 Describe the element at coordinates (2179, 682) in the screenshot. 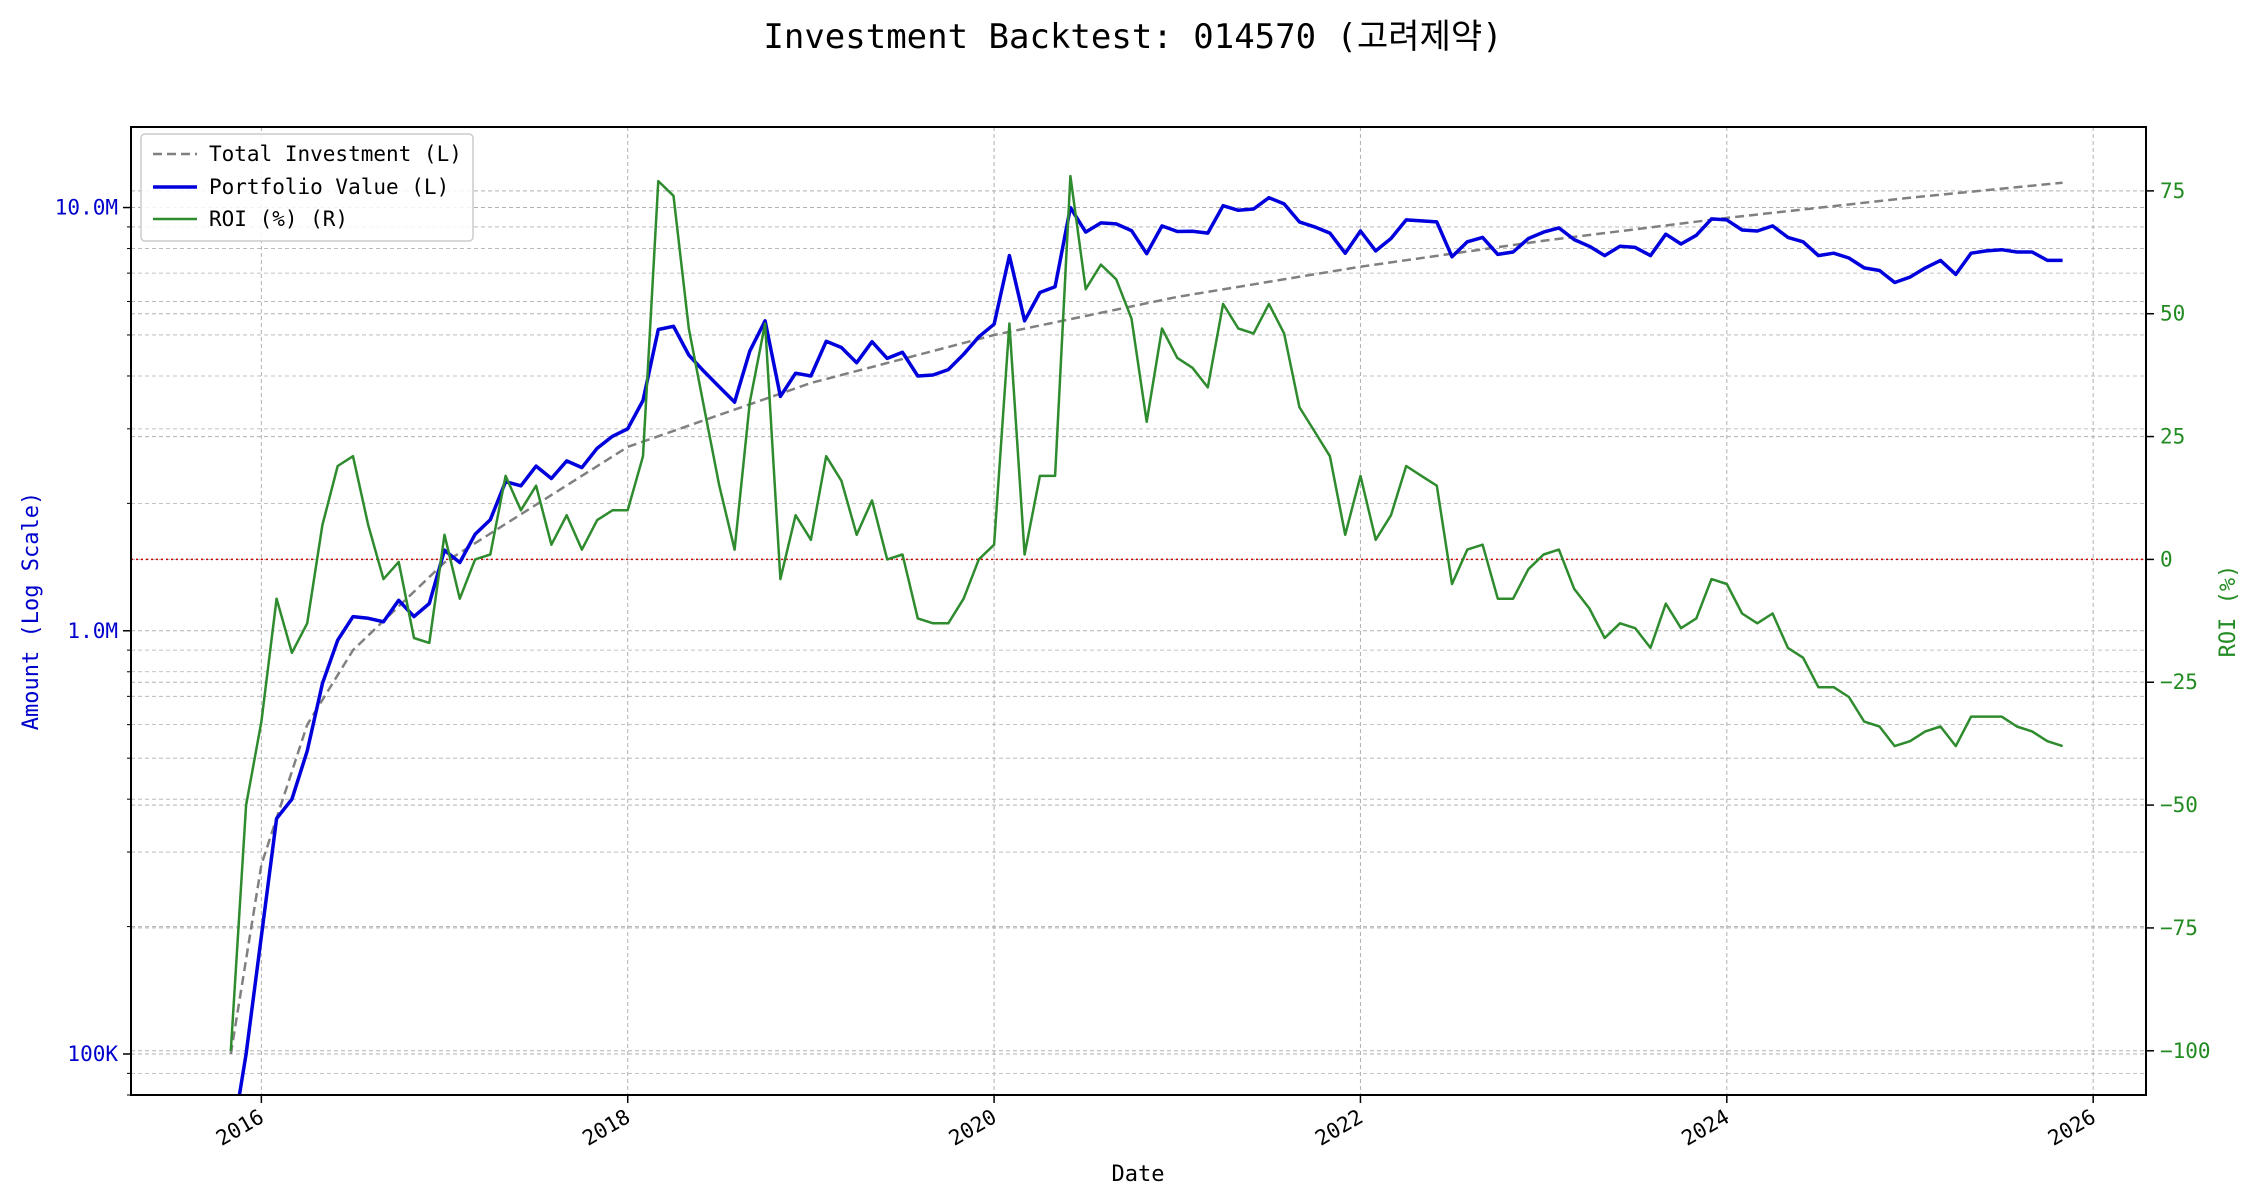

I see `y-right-tick-label: −25` at that location.